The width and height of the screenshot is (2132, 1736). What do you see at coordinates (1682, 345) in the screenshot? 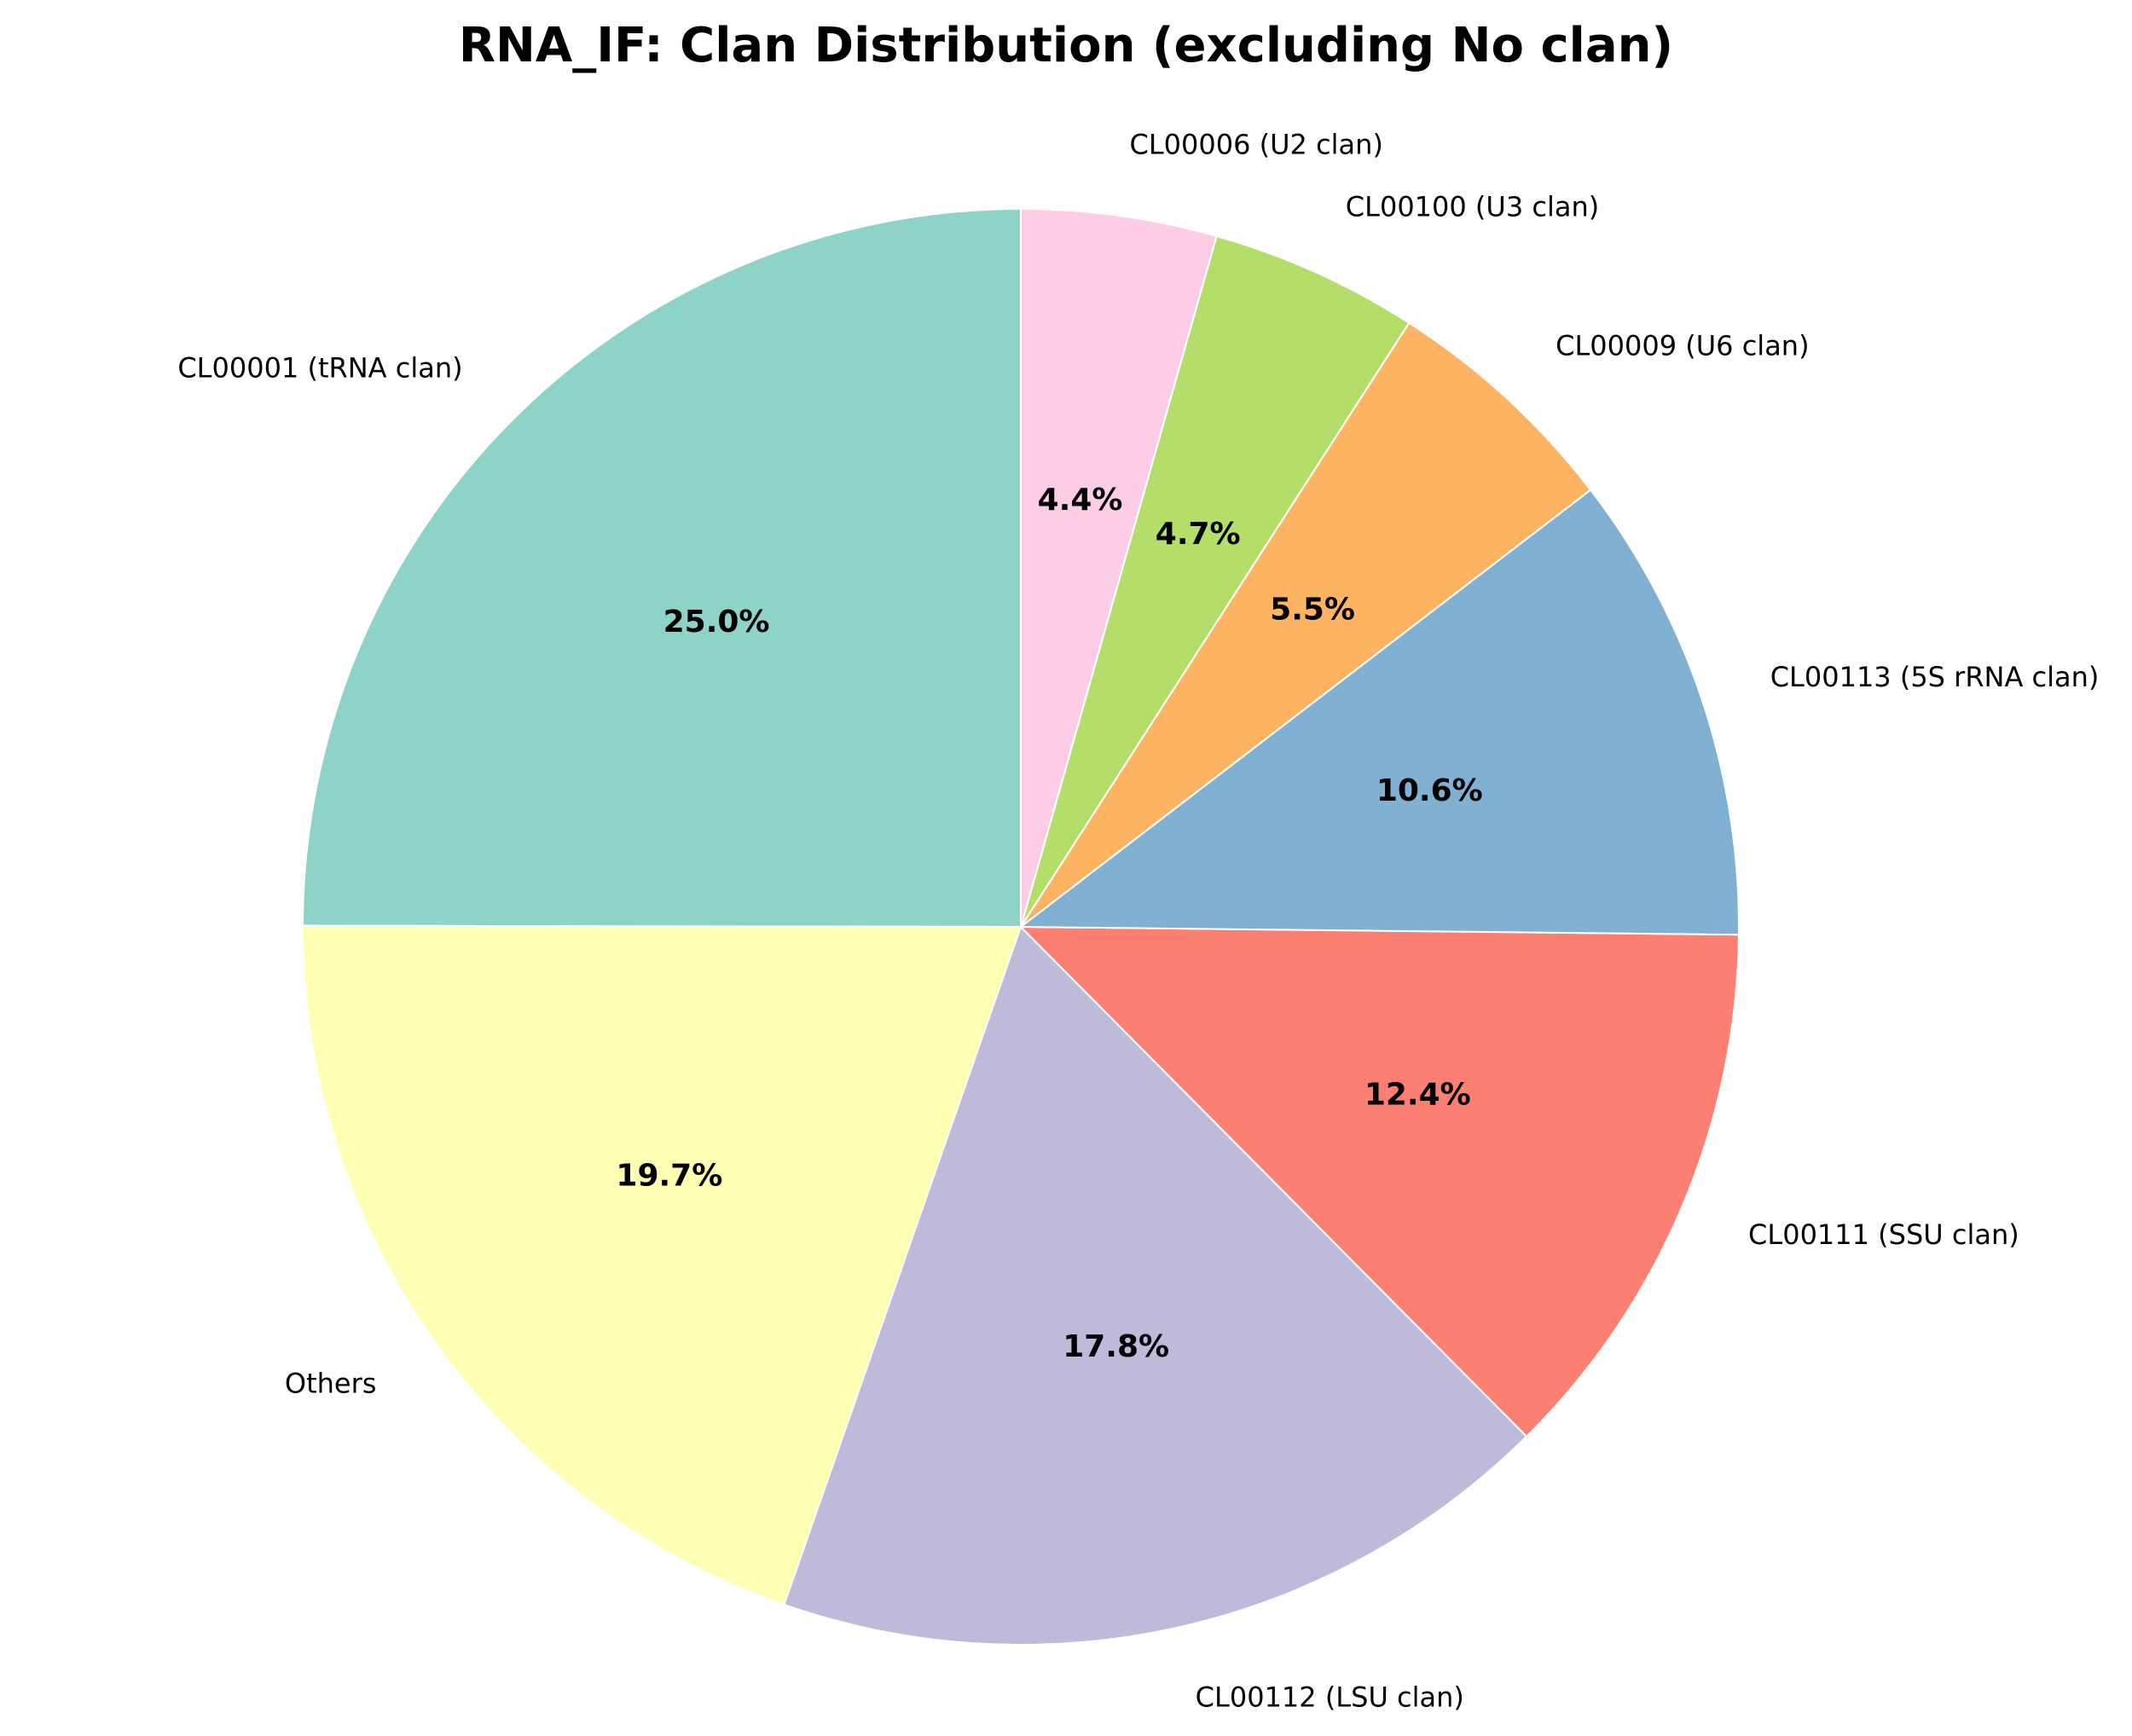
I see `slice-label-cl00009-u6-clan: CL00009 (U6 clan)` at bounding box center [1682, 345].